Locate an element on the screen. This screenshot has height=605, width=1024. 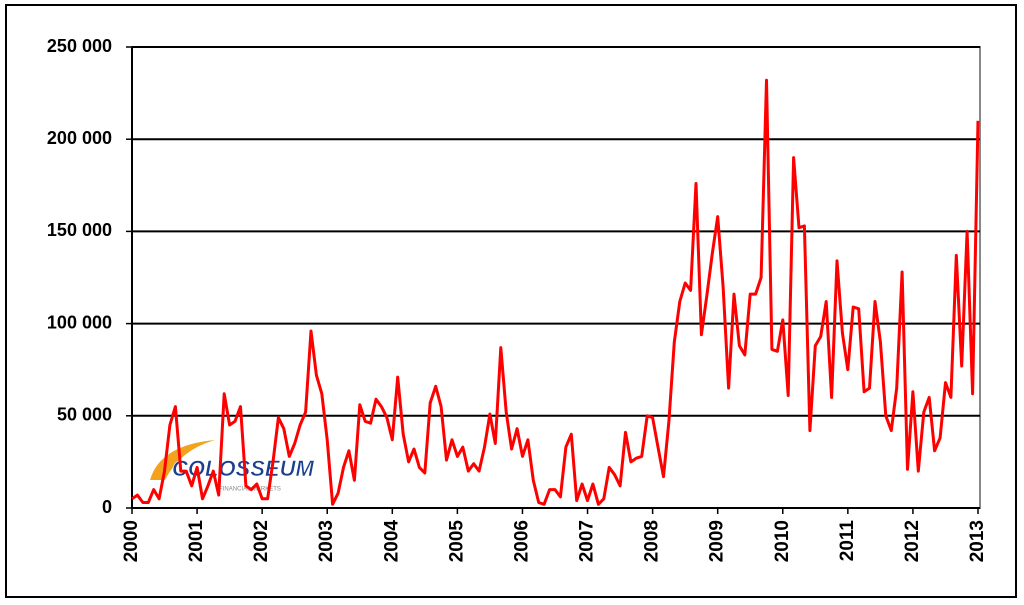
x-tick-label: 2000 is located at coordinates (131, 541).